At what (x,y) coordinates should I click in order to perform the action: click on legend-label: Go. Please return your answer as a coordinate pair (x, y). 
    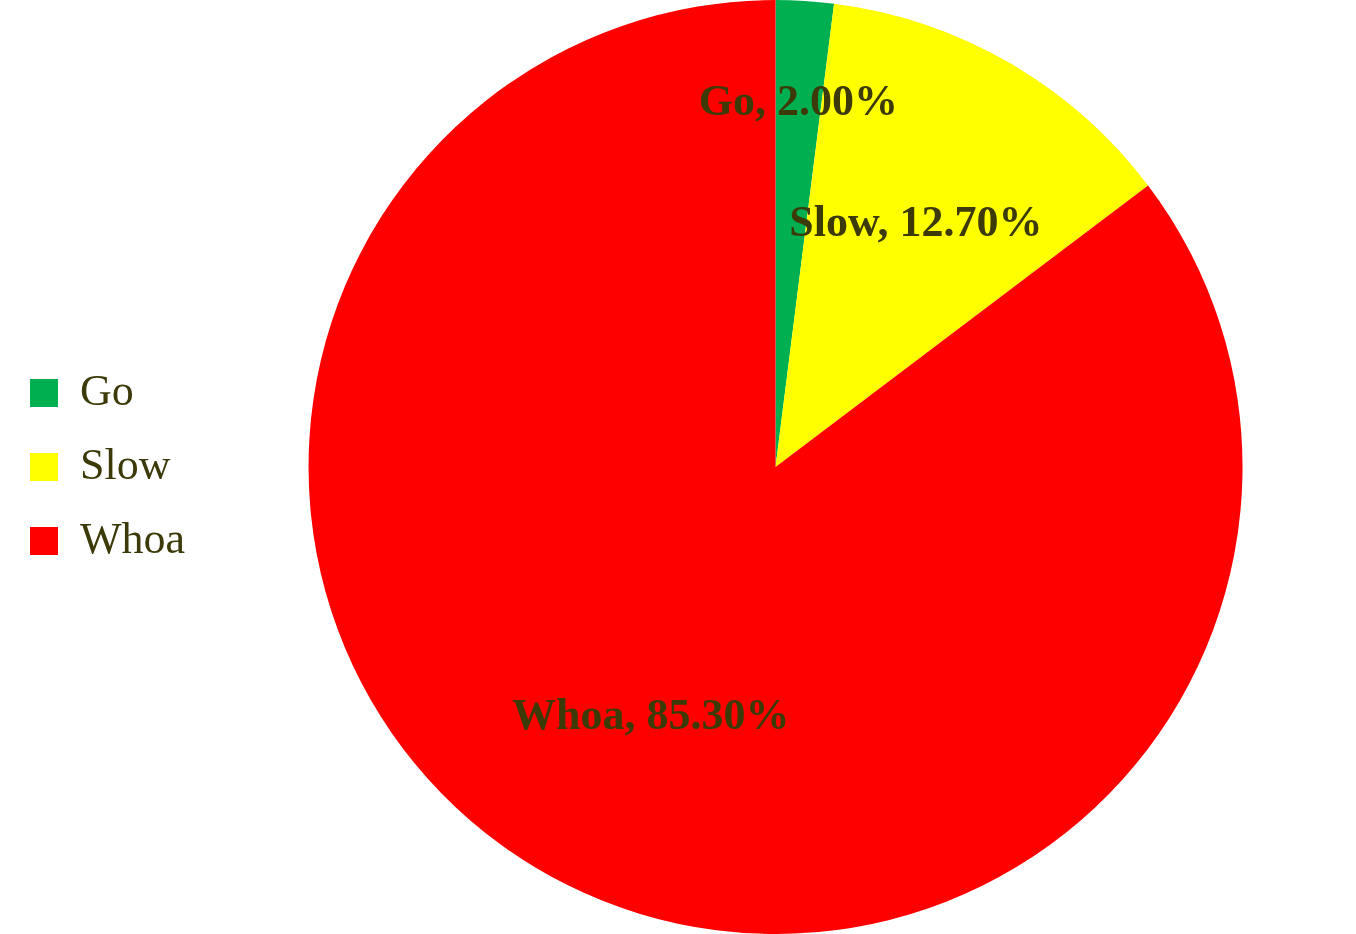
    Looking at the image, I should click on (107, 390).